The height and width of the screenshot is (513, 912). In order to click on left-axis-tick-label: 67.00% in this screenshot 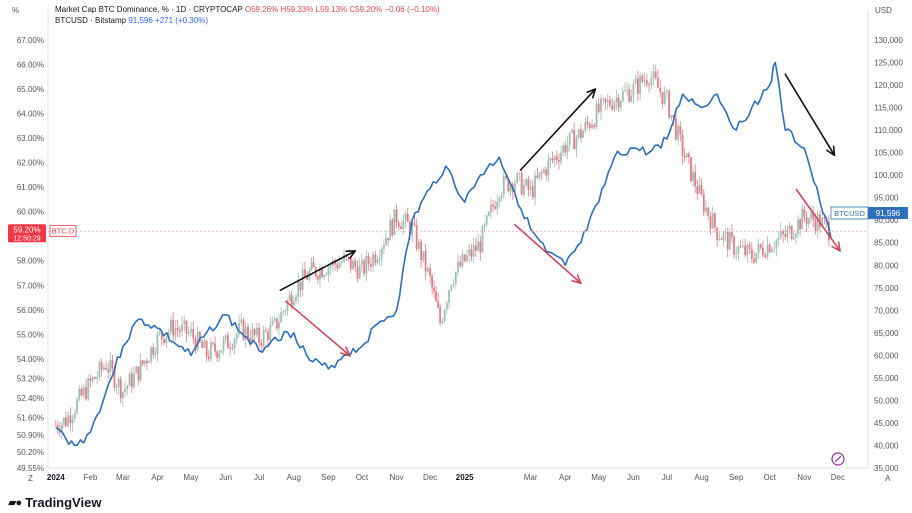, I will do `click(30, 40)`.